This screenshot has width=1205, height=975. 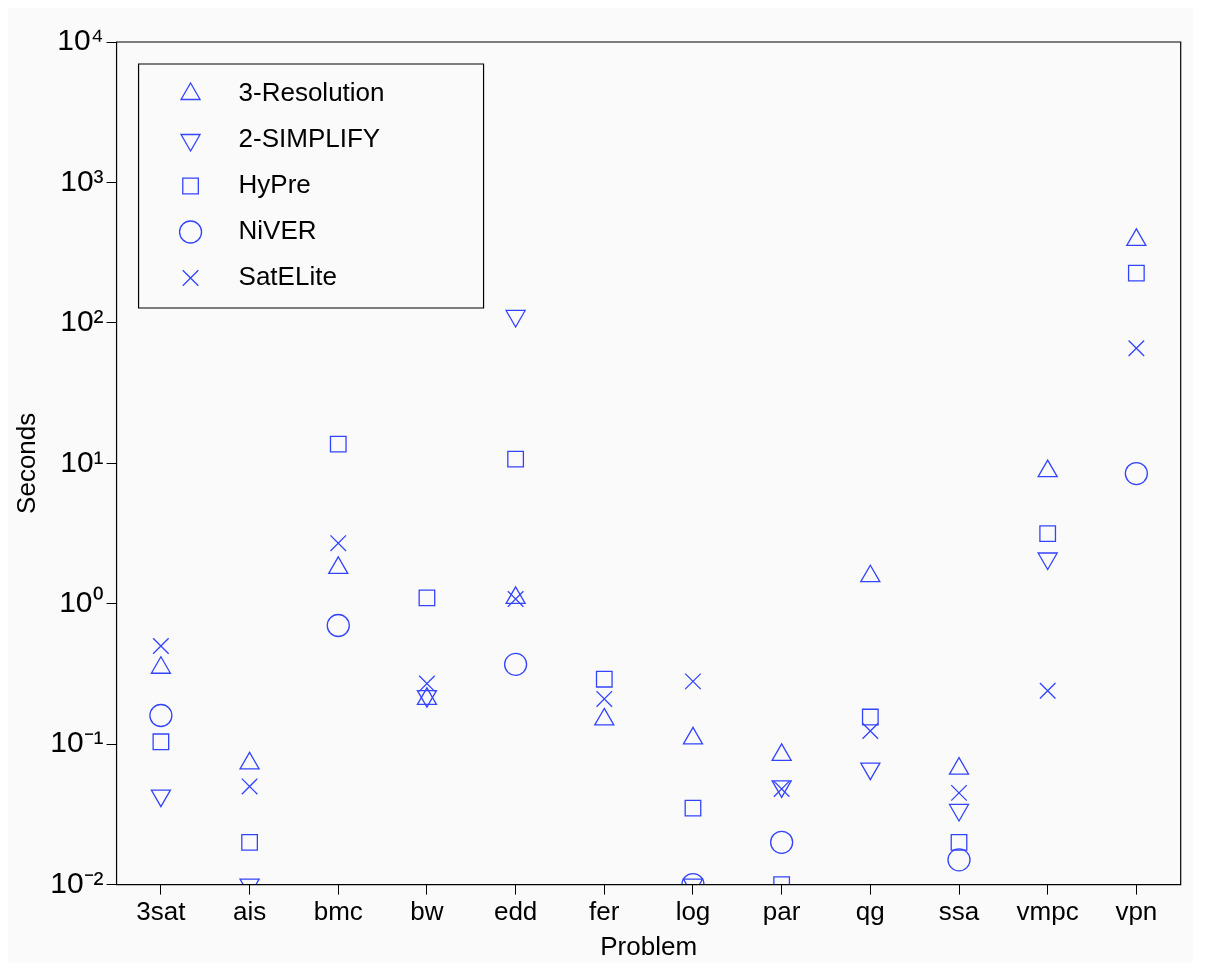 I want to click on x-tick-label: vmpc, so click(x=1047, y=911).